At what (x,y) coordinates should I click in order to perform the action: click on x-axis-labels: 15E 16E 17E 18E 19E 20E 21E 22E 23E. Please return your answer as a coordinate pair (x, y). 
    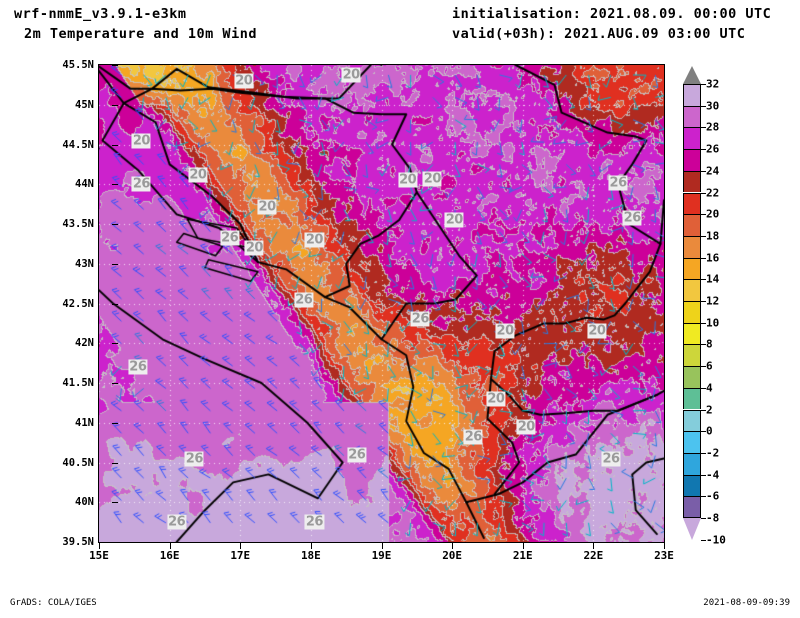
    Looking at the image, I should click on (400, 556).